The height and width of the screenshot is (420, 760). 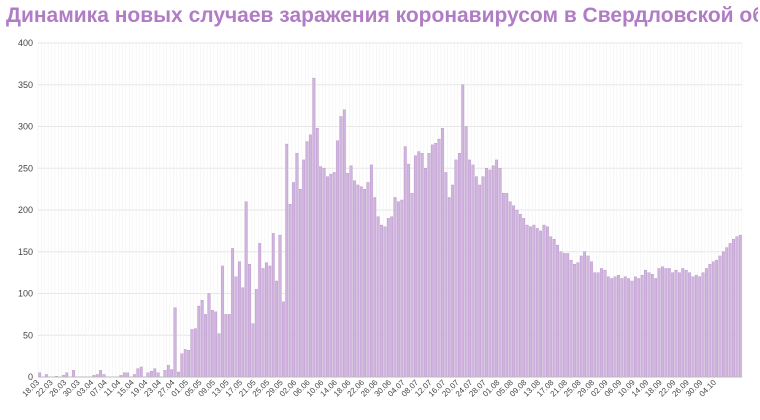 I want to click on y-tick-label: 300, so click(x=25, y=127).